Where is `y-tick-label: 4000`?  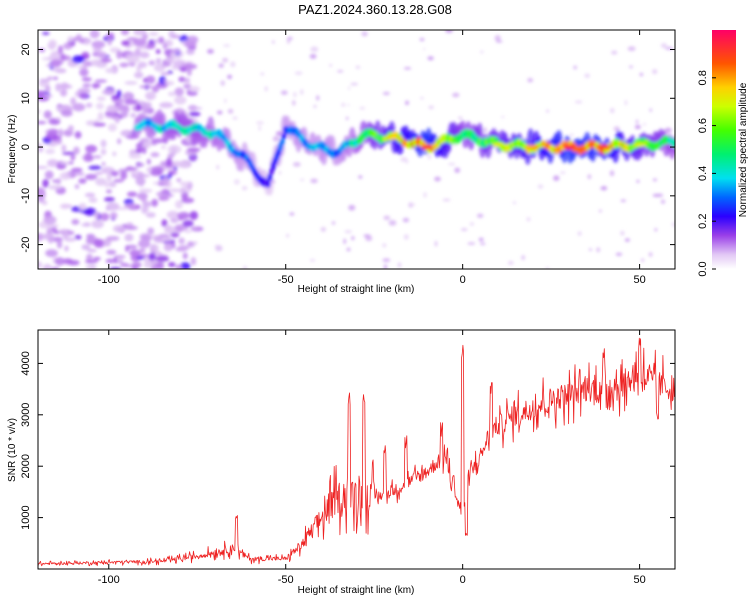
y-tick-label: 4000 is located at coordinates (26, 363).